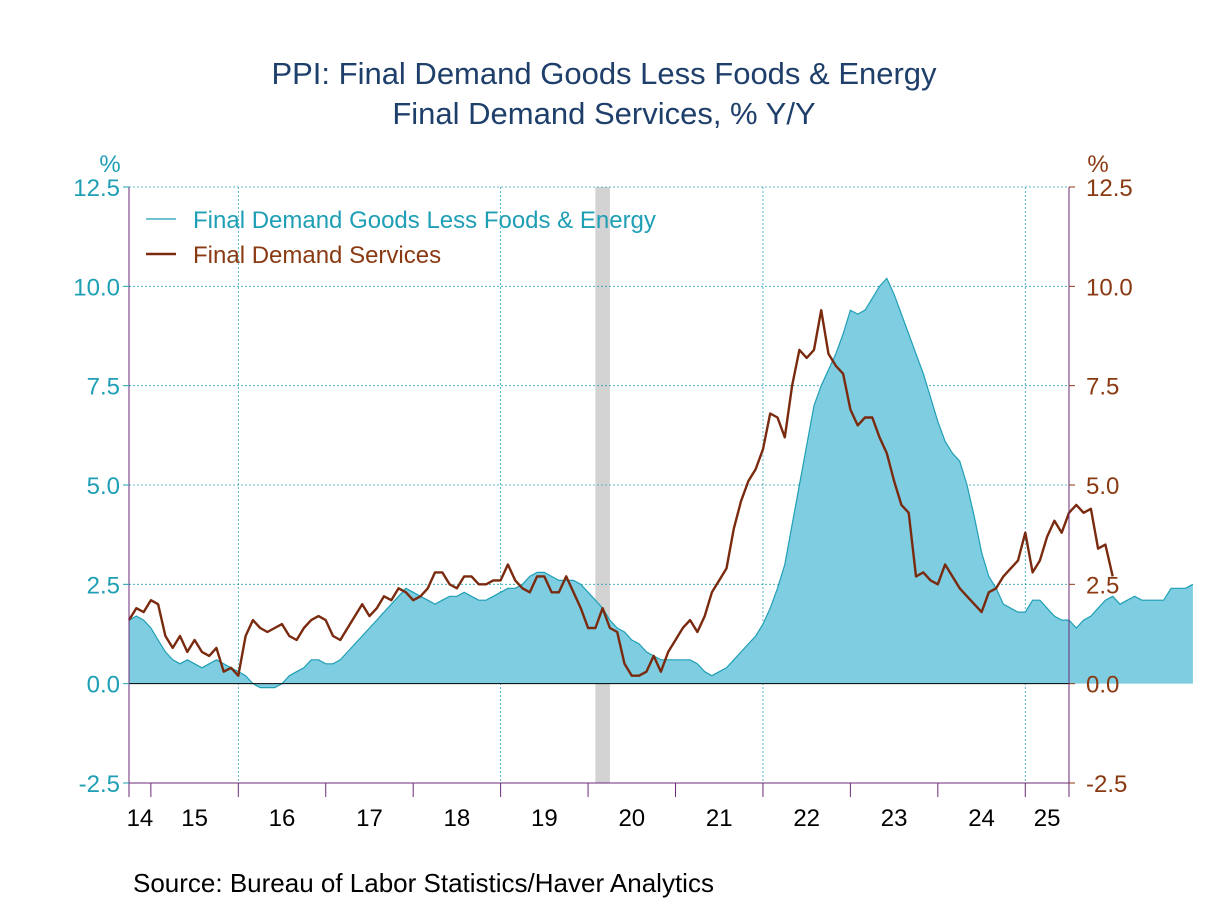 This screenshot has width=1208, height=906. I want to click on y-tick-label-right: 2.5, so click(1102, 585).